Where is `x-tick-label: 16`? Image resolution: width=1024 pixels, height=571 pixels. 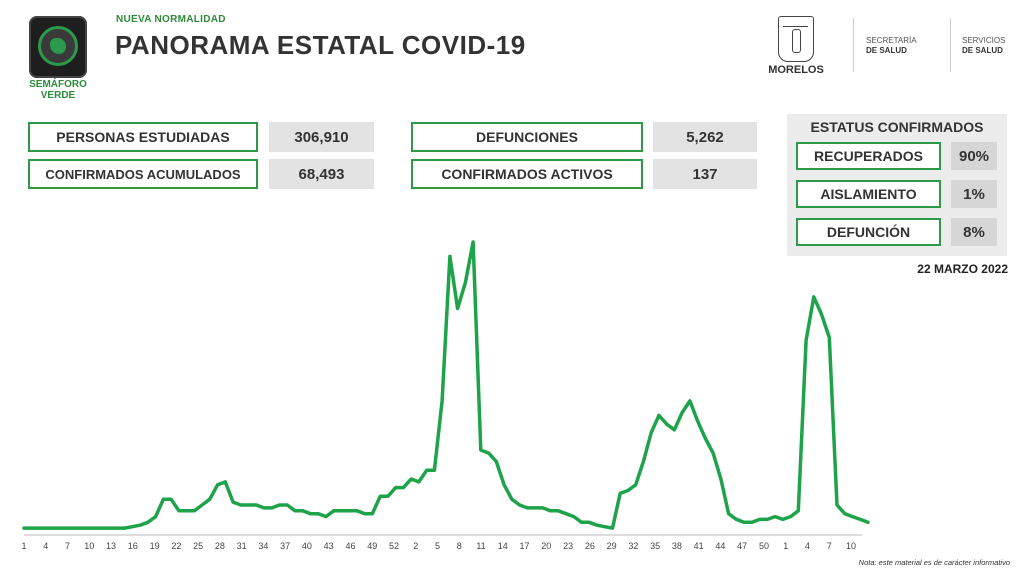 x-tick-label: 16 is located at coordinates (133, 546).